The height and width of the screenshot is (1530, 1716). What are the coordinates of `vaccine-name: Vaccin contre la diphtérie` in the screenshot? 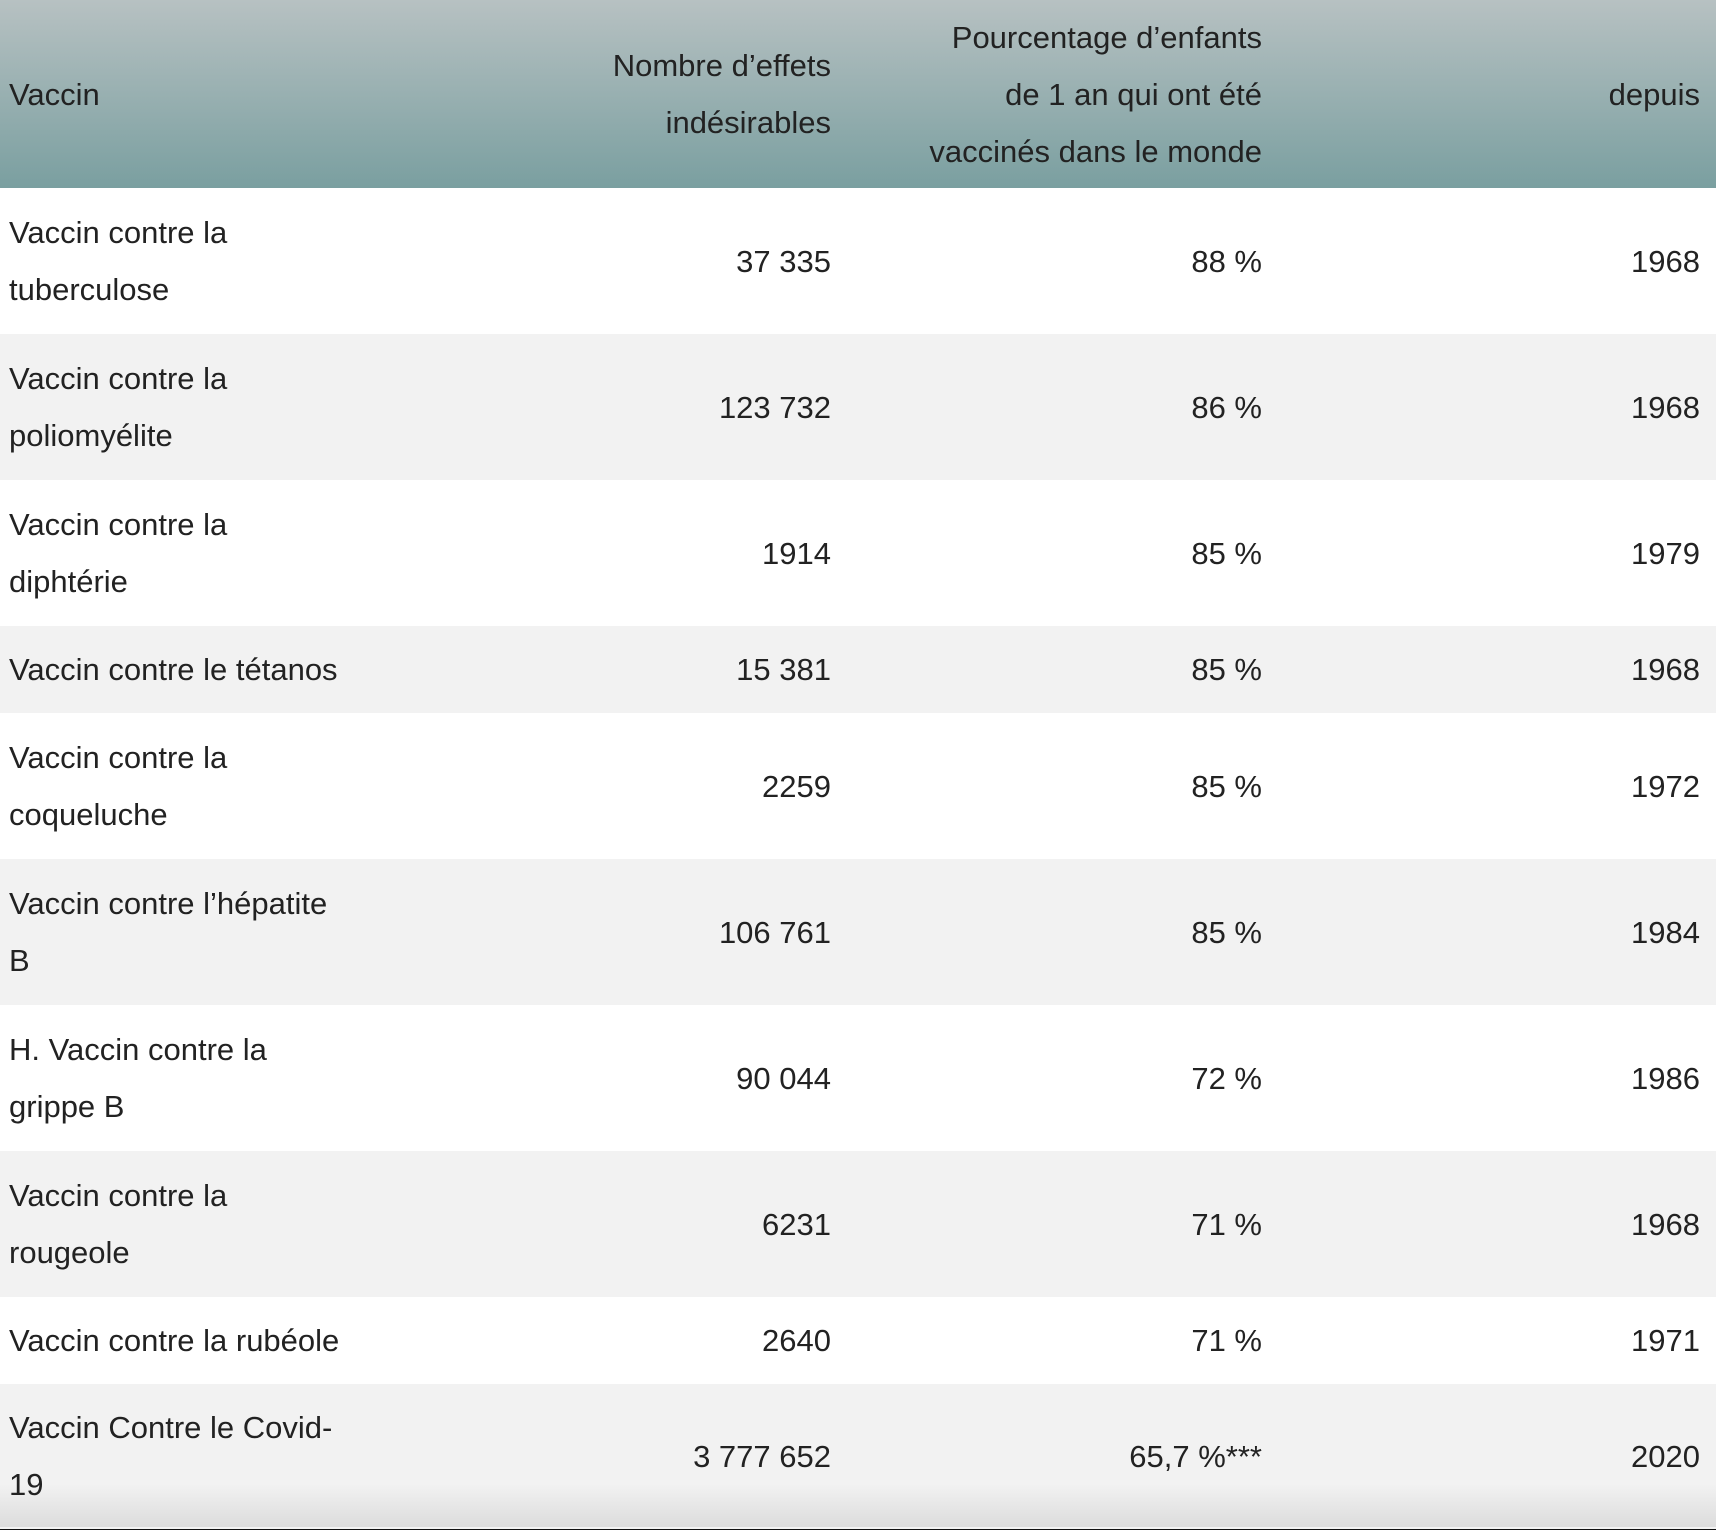 It's located at (118, 553).